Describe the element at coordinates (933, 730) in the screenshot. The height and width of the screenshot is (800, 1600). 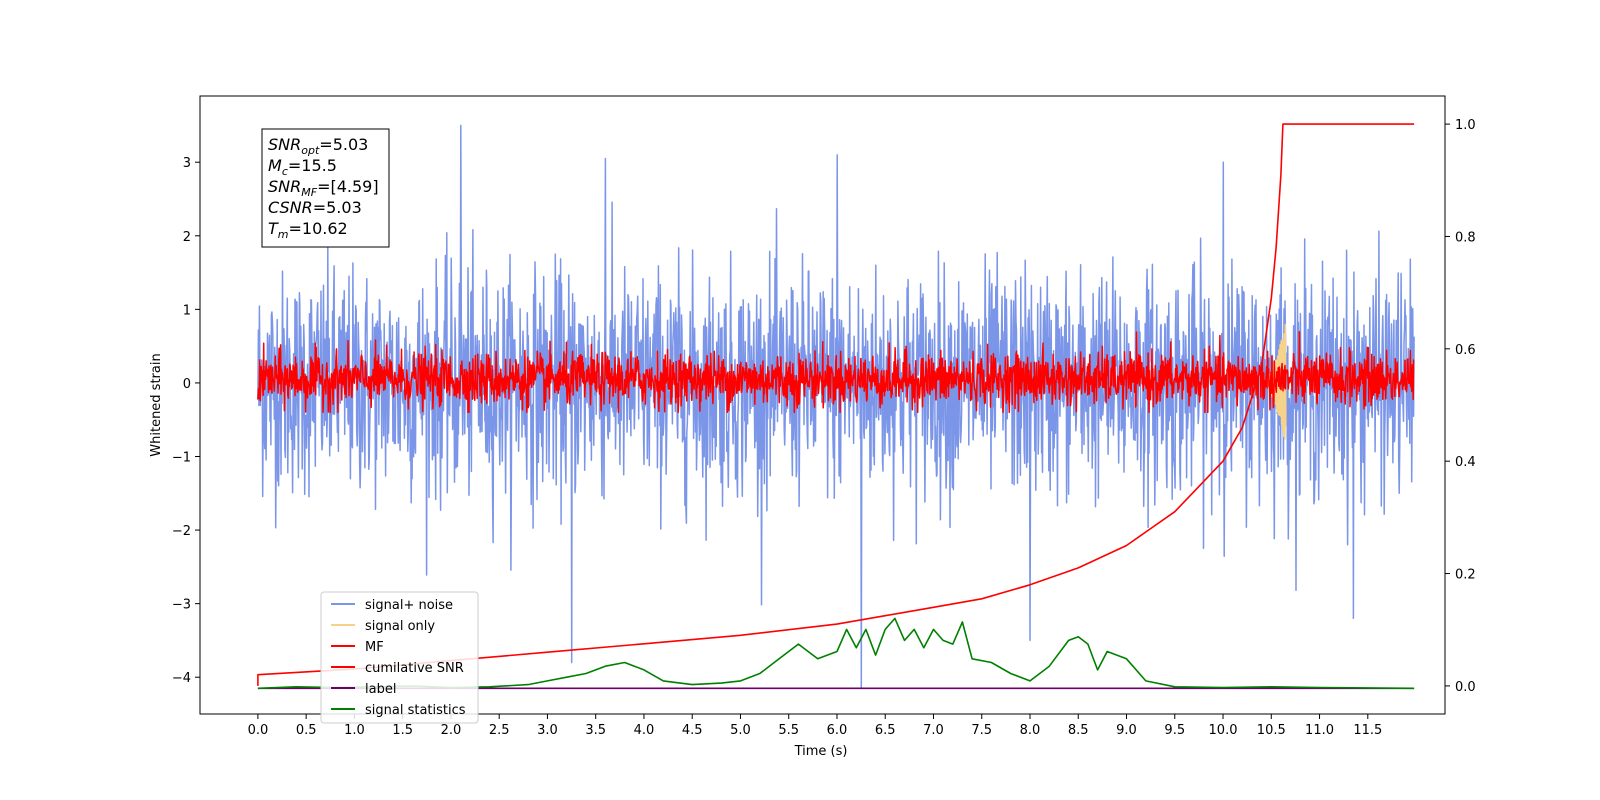
I see `x-tick-label: 7.0` at that location.